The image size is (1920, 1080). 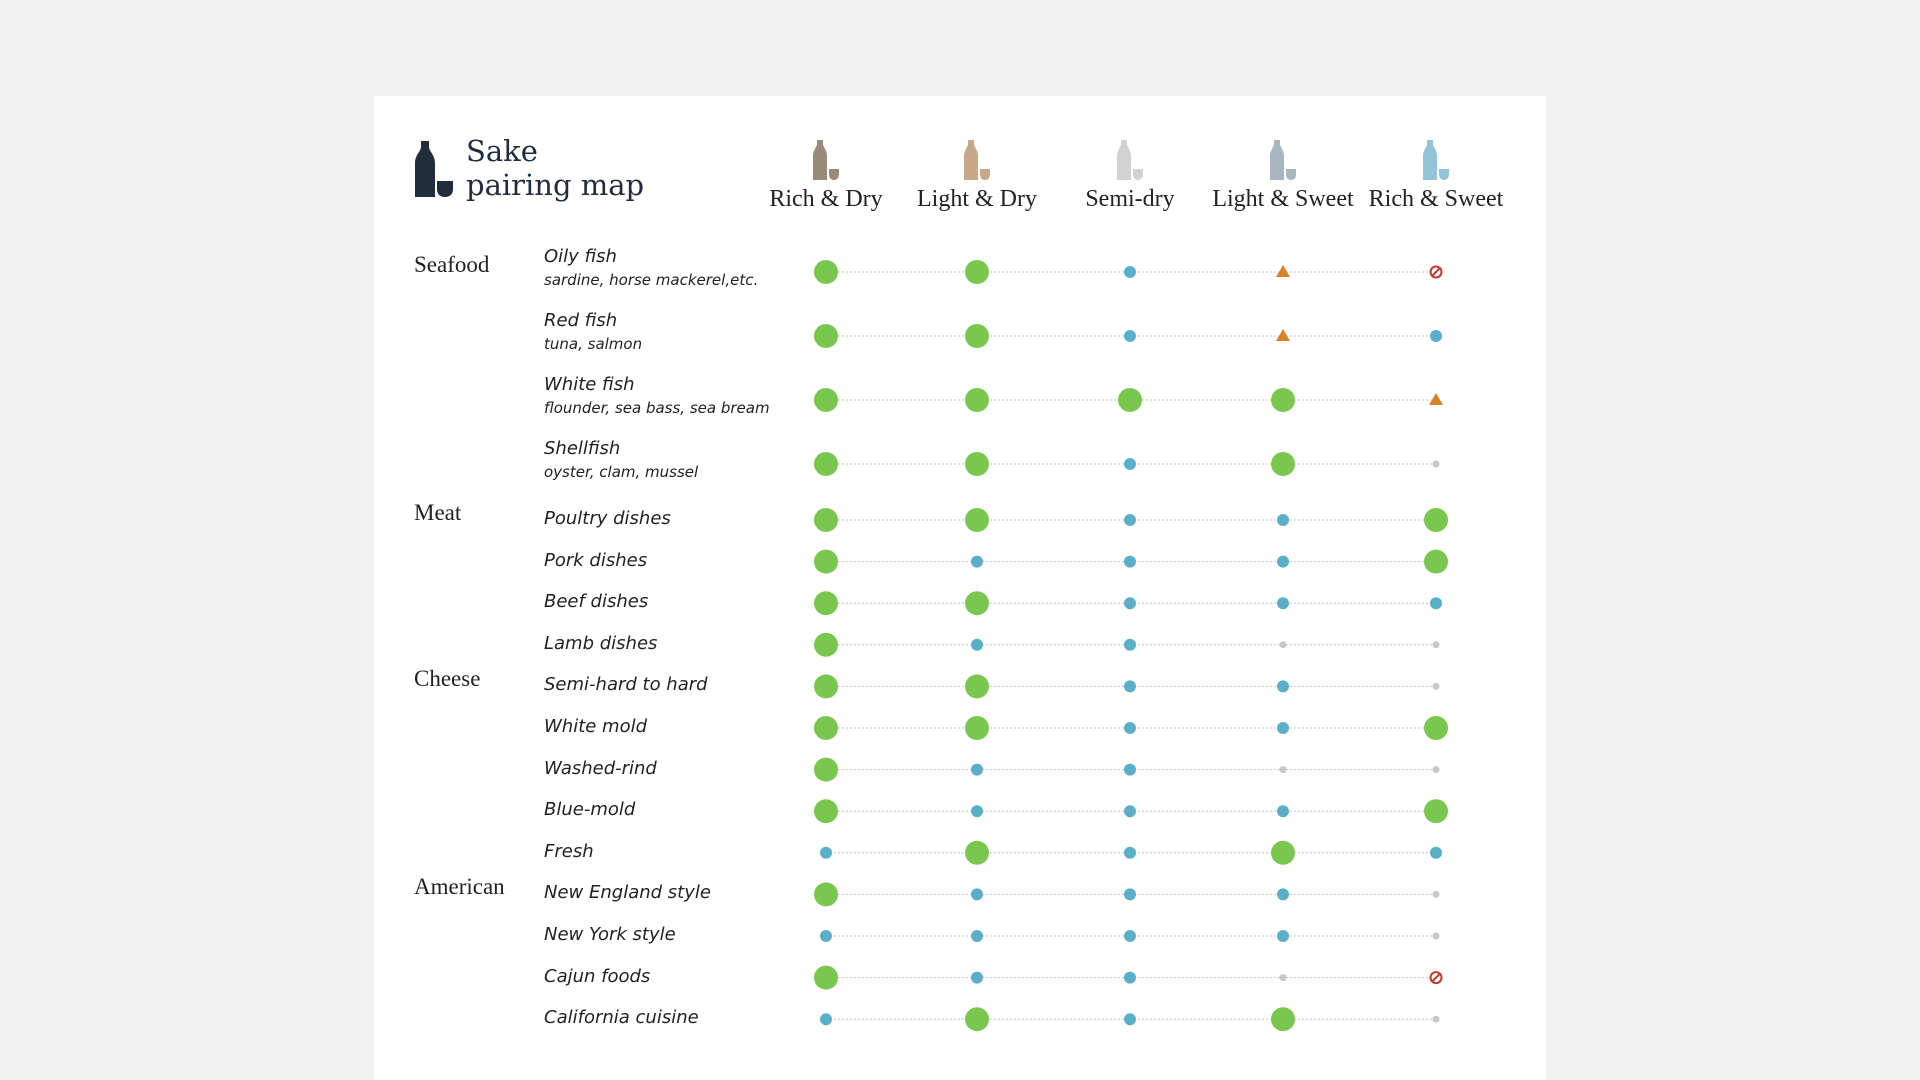 I want to click on row-name: Lamb dishes, so click(x=601, y=643).